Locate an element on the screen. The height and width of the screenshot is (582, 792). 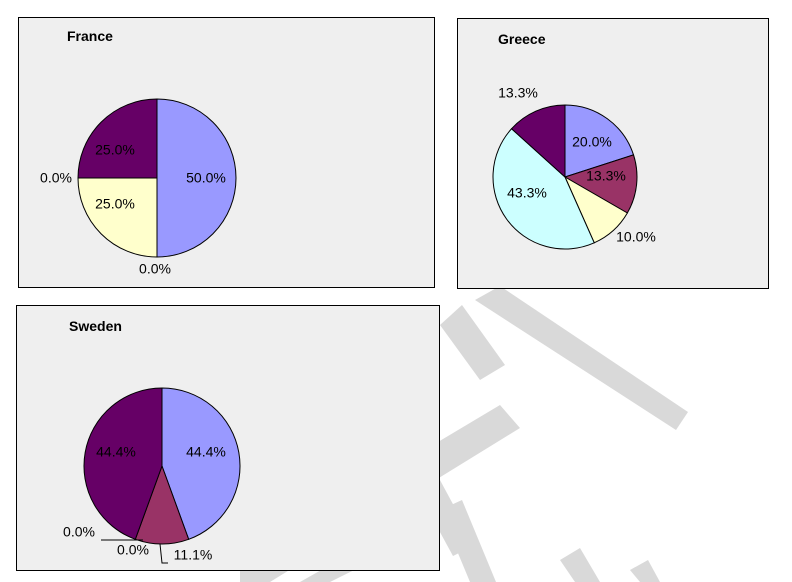
chart-title: Greece is located at coordinates (522, 39).